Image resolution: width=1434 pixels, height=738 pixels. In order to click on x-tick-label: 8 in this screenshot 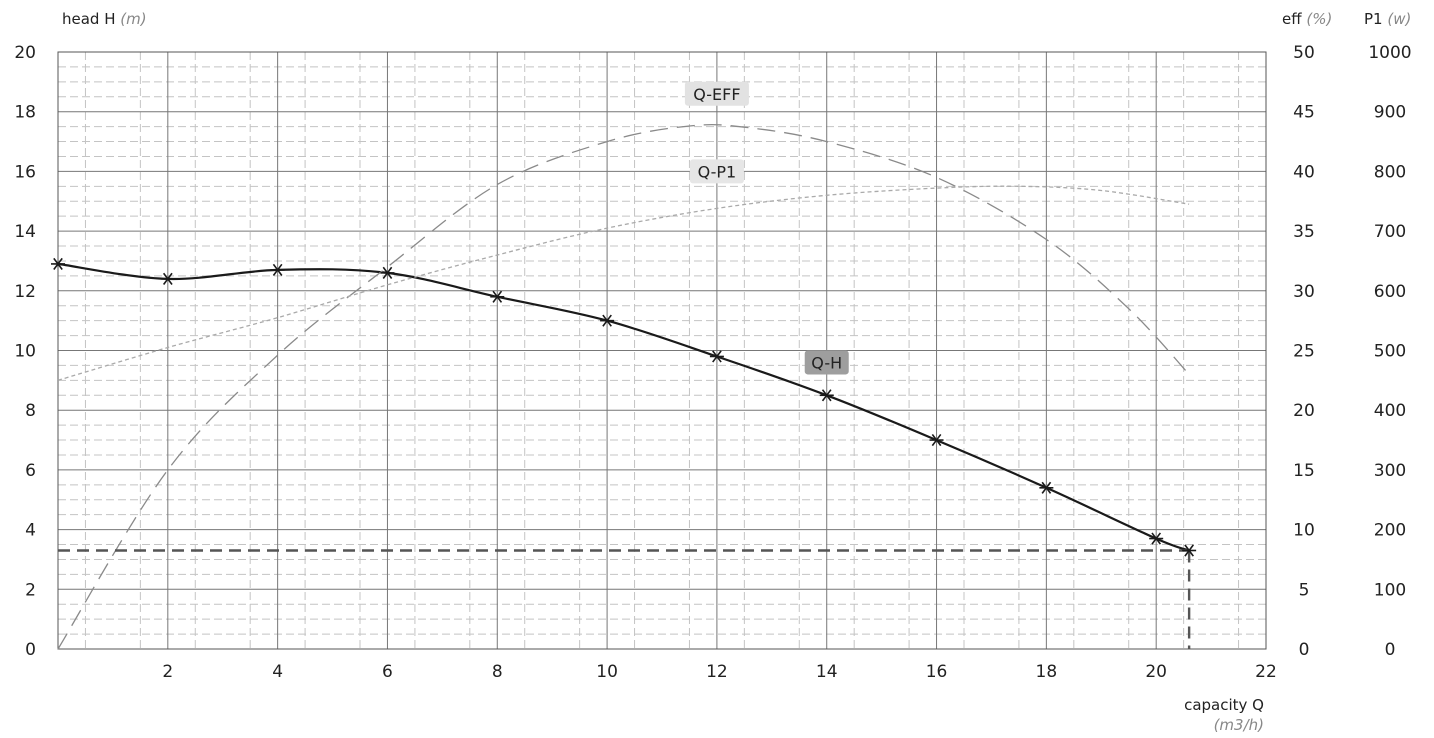, I will do `click(497, 672)`.